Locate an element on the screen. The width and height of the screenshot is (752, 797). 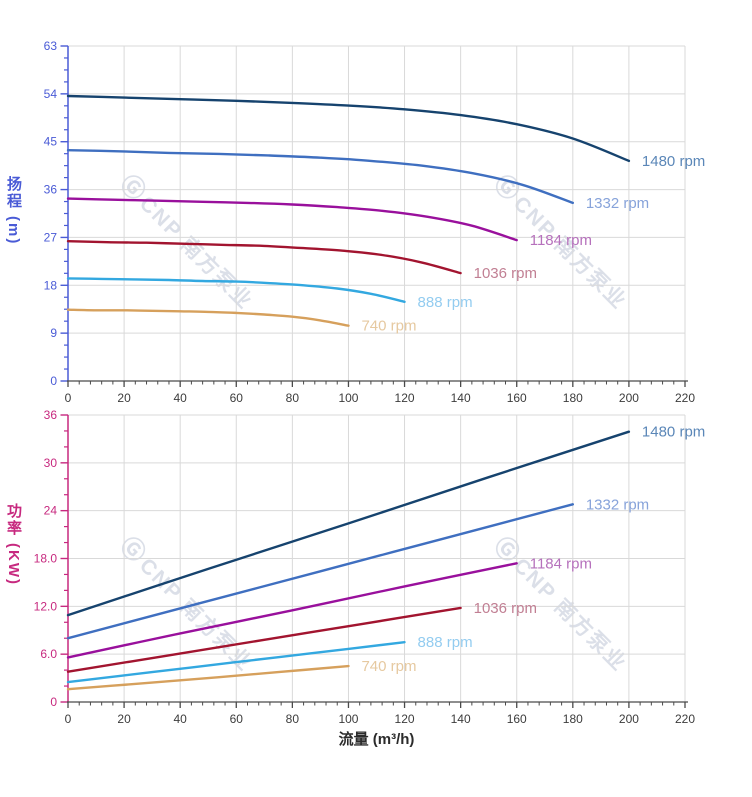
y-tick-label: 18.0 is located at coordinates (46, 559).